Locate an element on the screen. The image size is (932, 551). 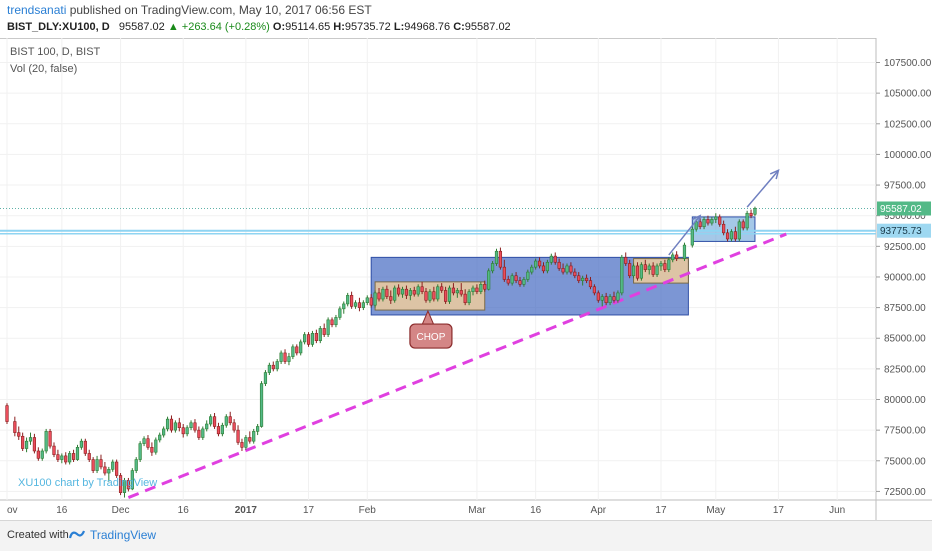
time-tick-label: 16 is located at coordinates (184, 510).